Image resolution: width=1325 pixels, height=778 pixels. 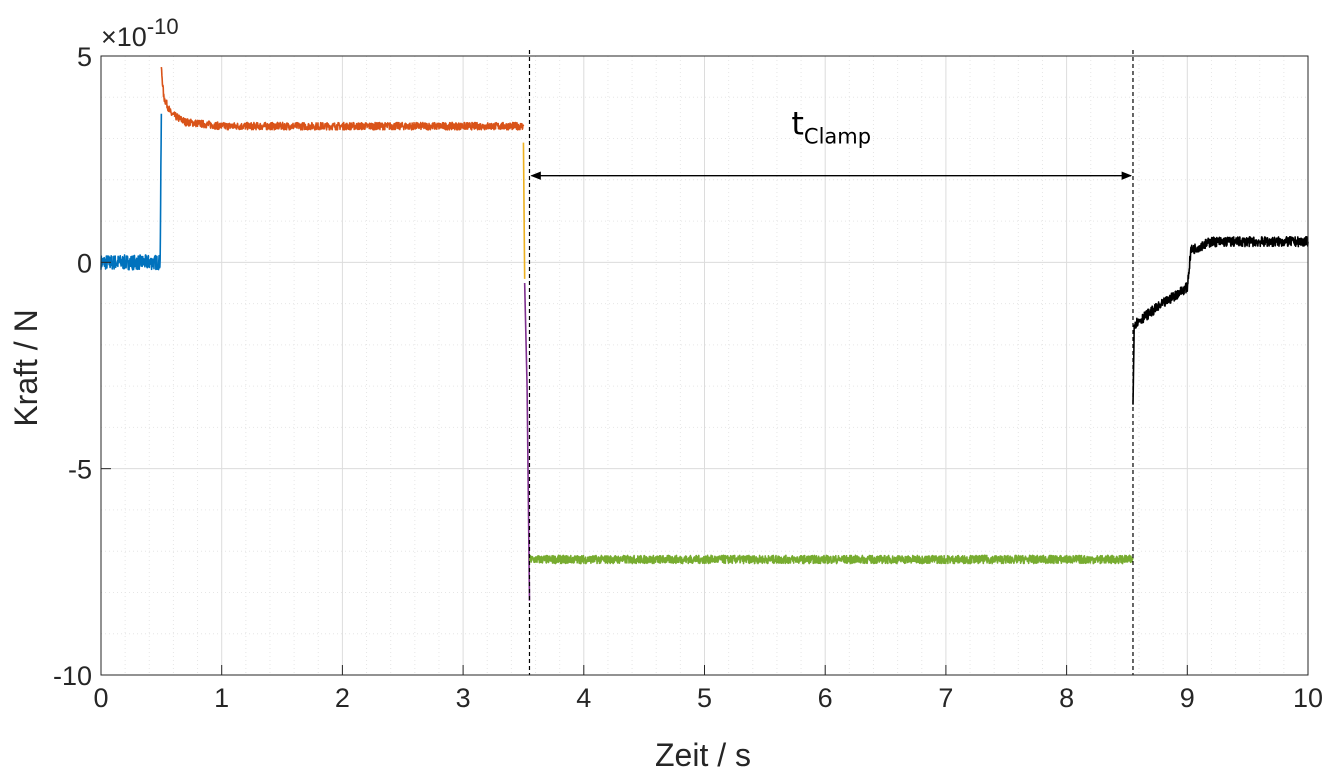 What do you see at coordinates (26, 367) in the screenshot?
I see `y-axis-label: Kraft / N` at bounding box center [26, 367].